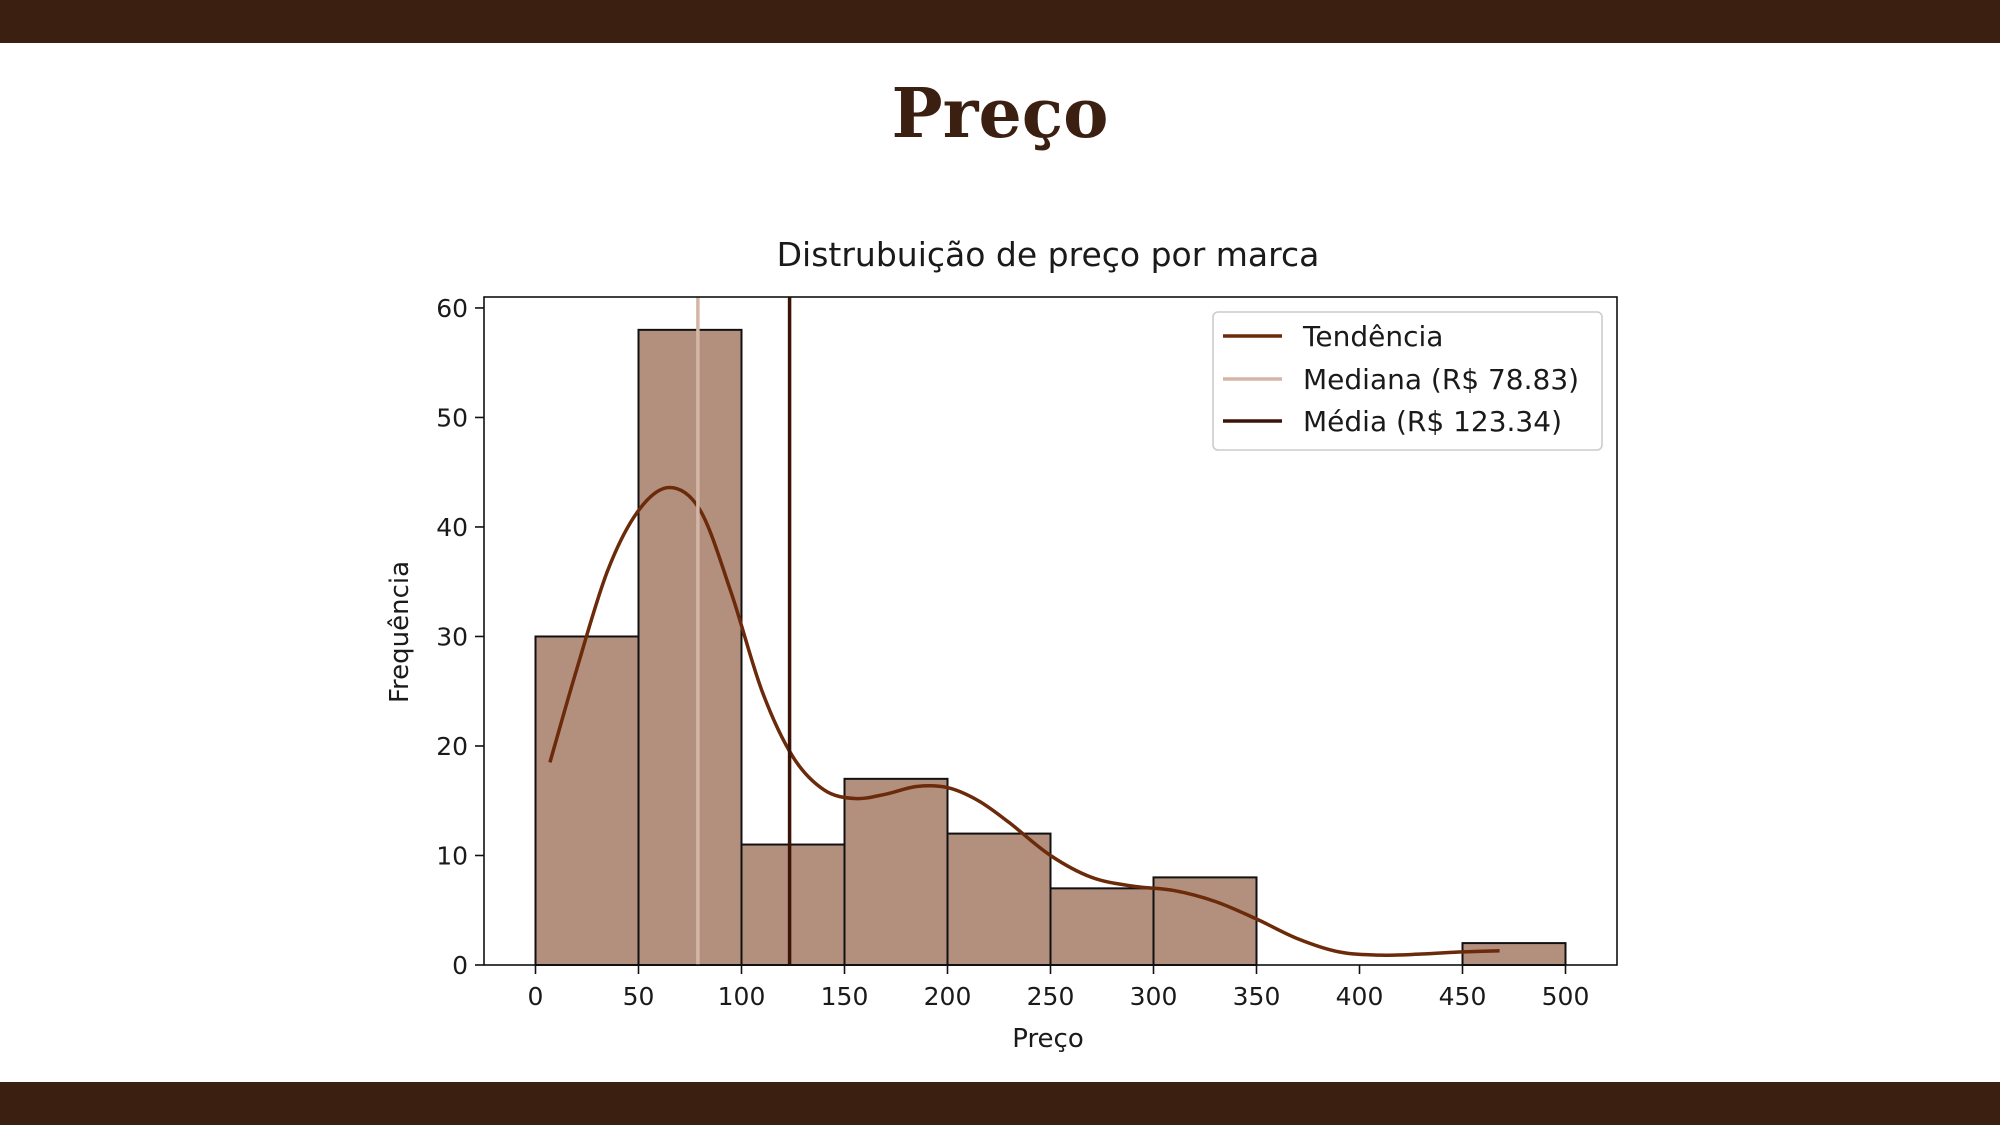 Image resolution: width=2000 pixels, height=1125 pixels. I want to click on y-tick-label: 10, so click(452, 855).